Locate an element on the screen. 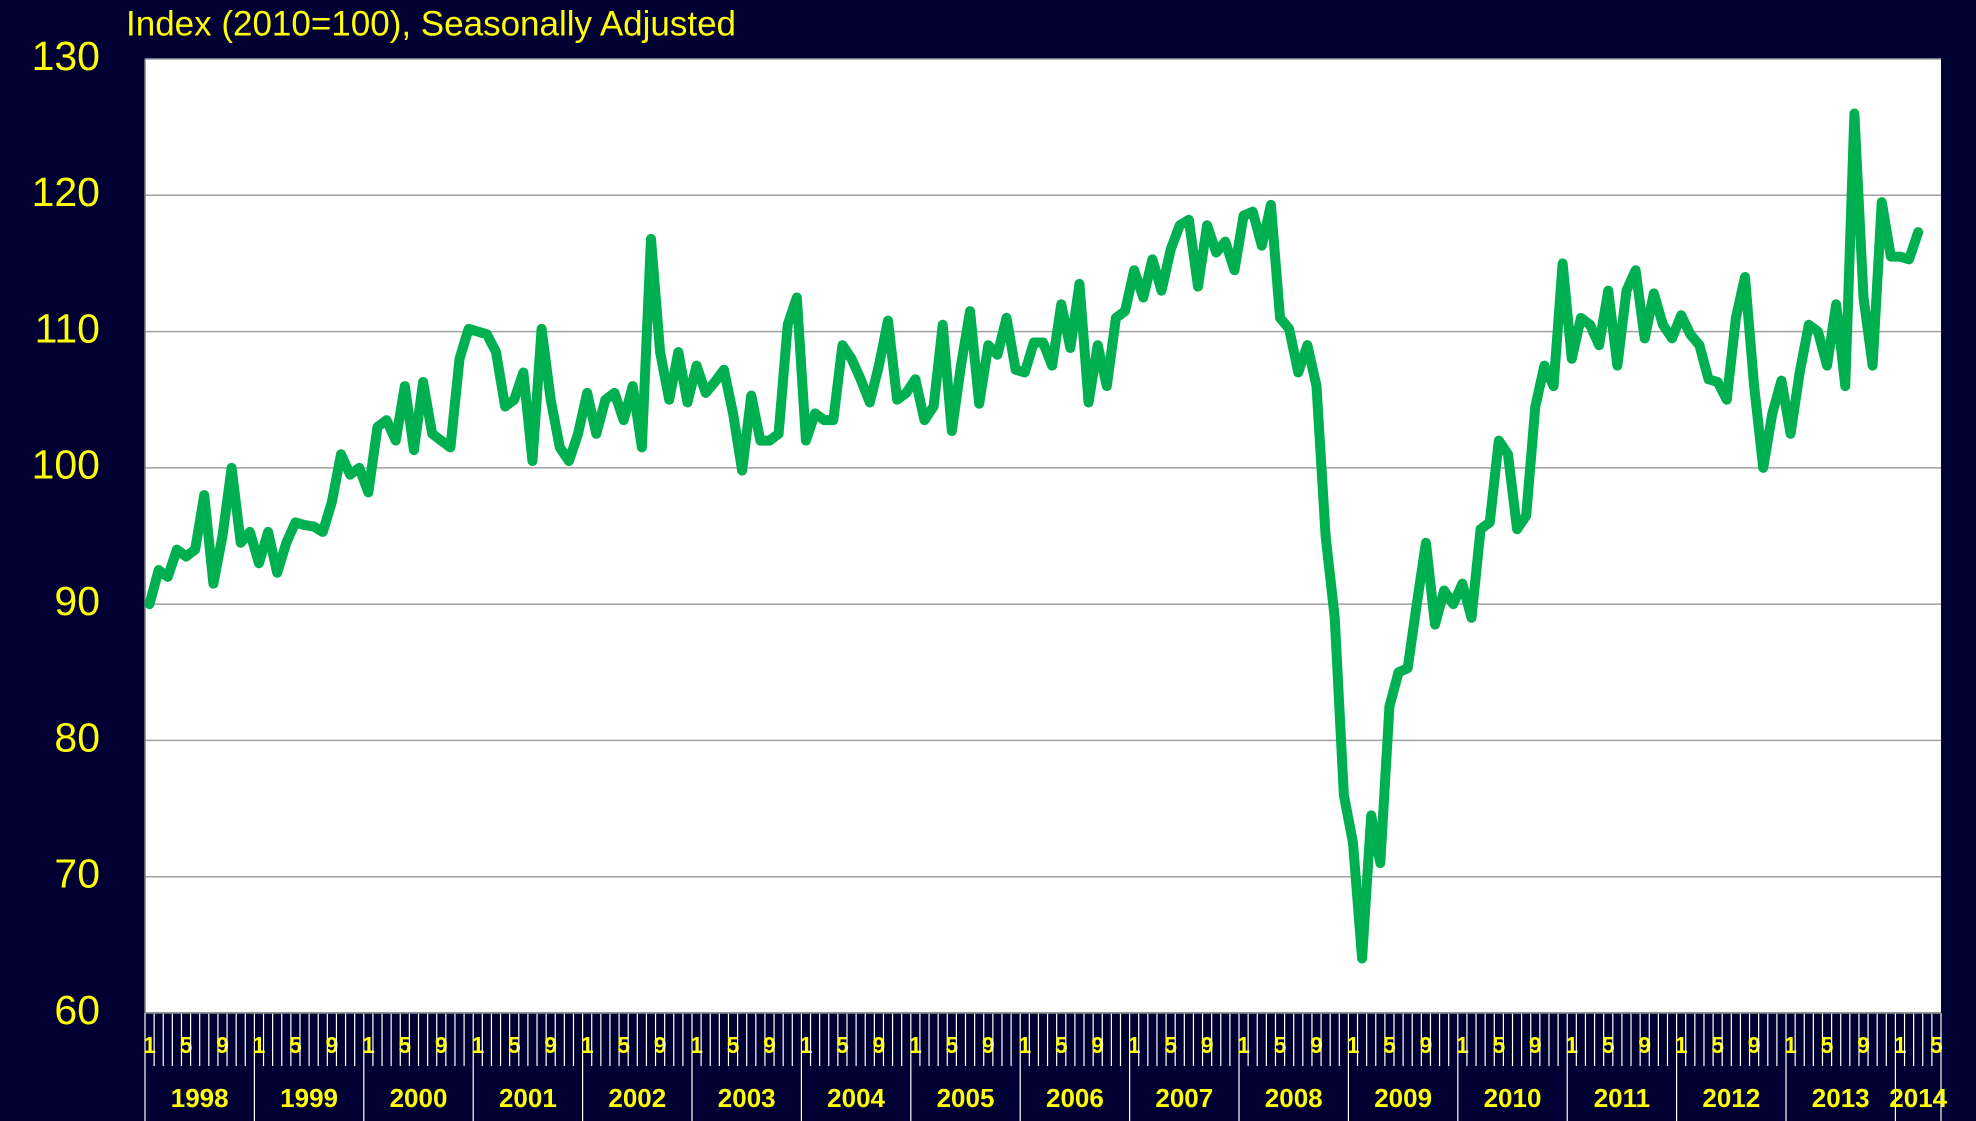 This screenshot has height=1121, width=1976. year-label: 2006 is located at coordinates (1075, 1098).